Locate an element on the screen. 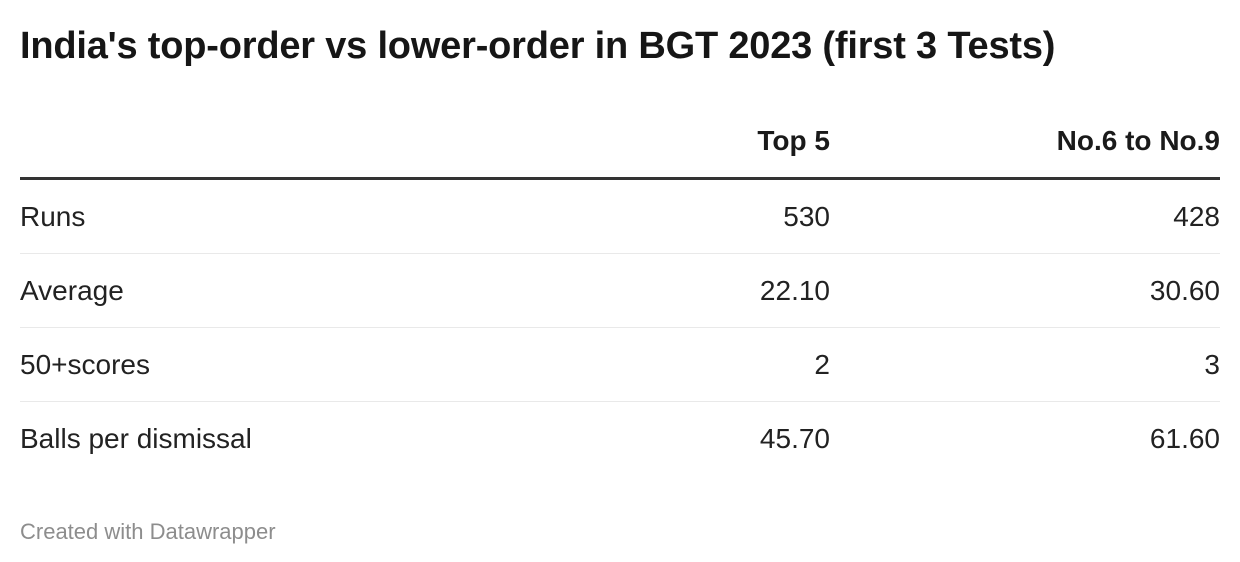  table-row: Runs 530 428 is located at coordinates (620, 216).